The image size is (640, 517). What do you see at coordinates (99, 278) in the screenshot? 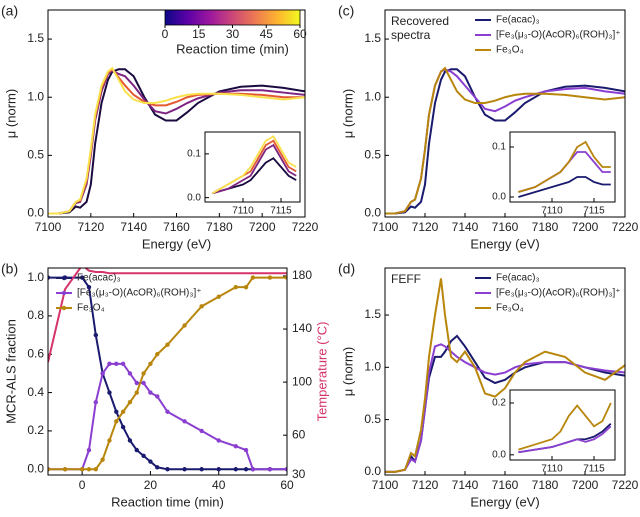
I see `legend-label: Fe(acac)₃` at bounding box center [99, 278].